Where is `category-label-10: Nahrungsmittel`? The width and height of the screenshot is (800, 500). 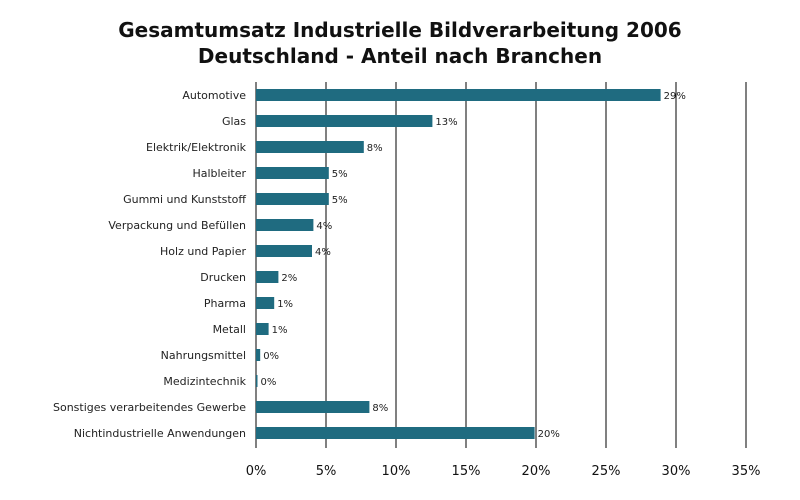 category-label-10: Nahrungsmittel is located at coordinates (203, 355).